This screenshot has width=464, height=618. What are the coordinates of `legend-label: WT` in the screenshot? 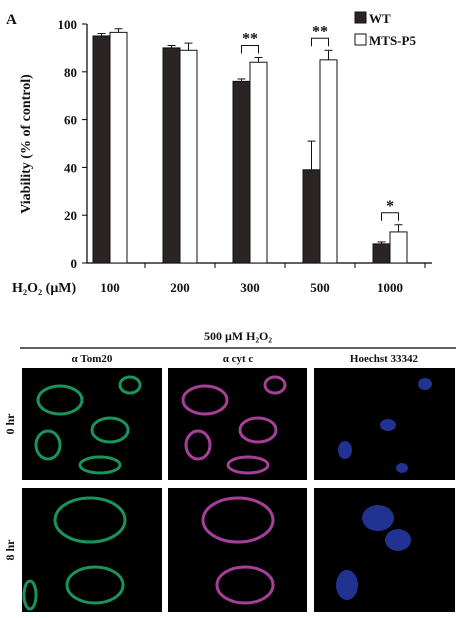 It's located at (380, 18).